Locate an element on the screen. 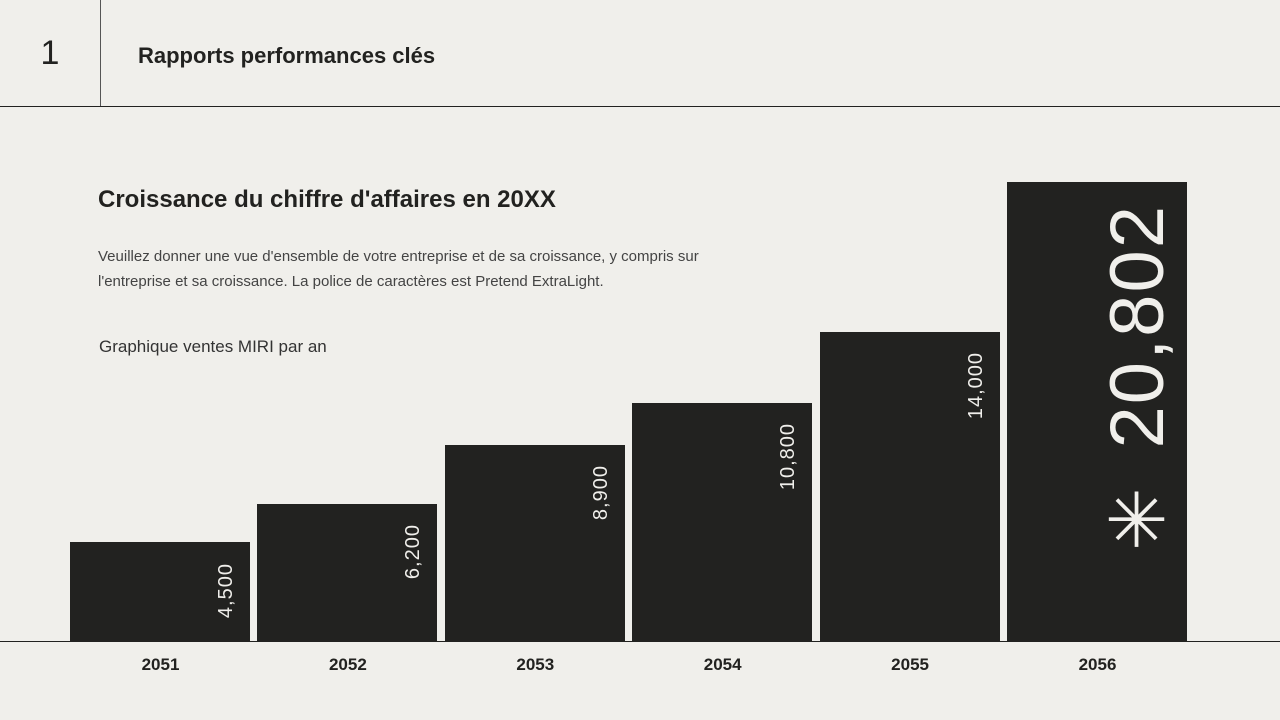 Image resolution: width=1280 pixels, height=720 pixels. x-tick-label: 2051 is located at coordinates (160, 664).